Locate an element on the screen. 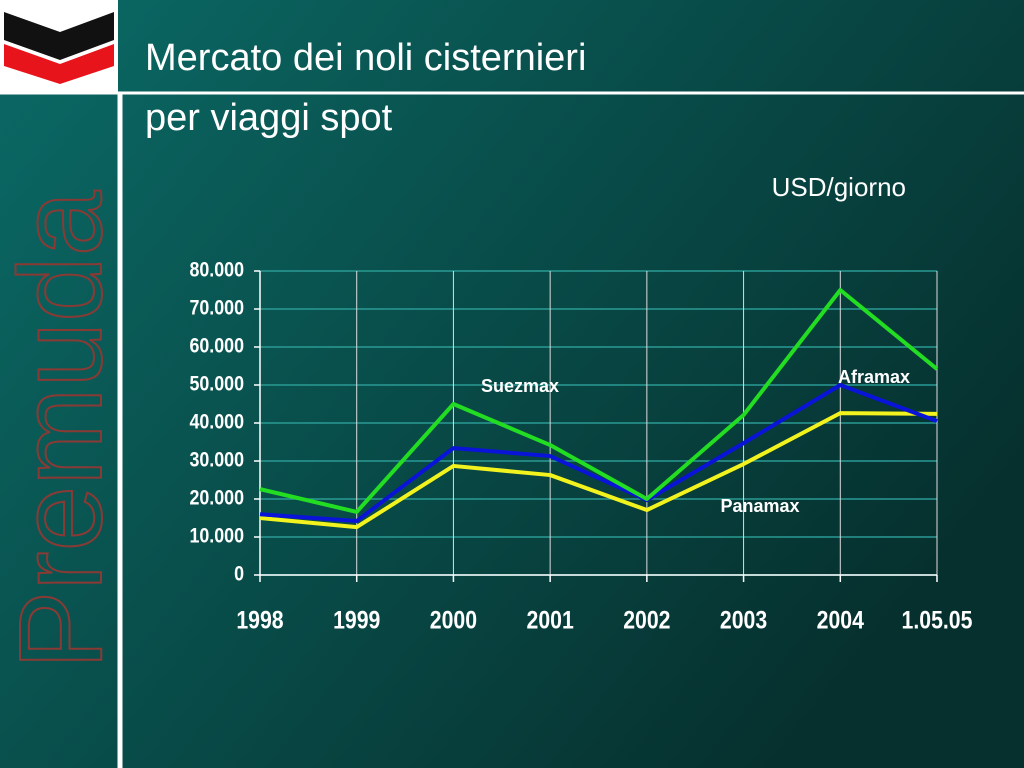 The image size is (1024, 768). series-label: Aframax is located at coordinates (874, 377).